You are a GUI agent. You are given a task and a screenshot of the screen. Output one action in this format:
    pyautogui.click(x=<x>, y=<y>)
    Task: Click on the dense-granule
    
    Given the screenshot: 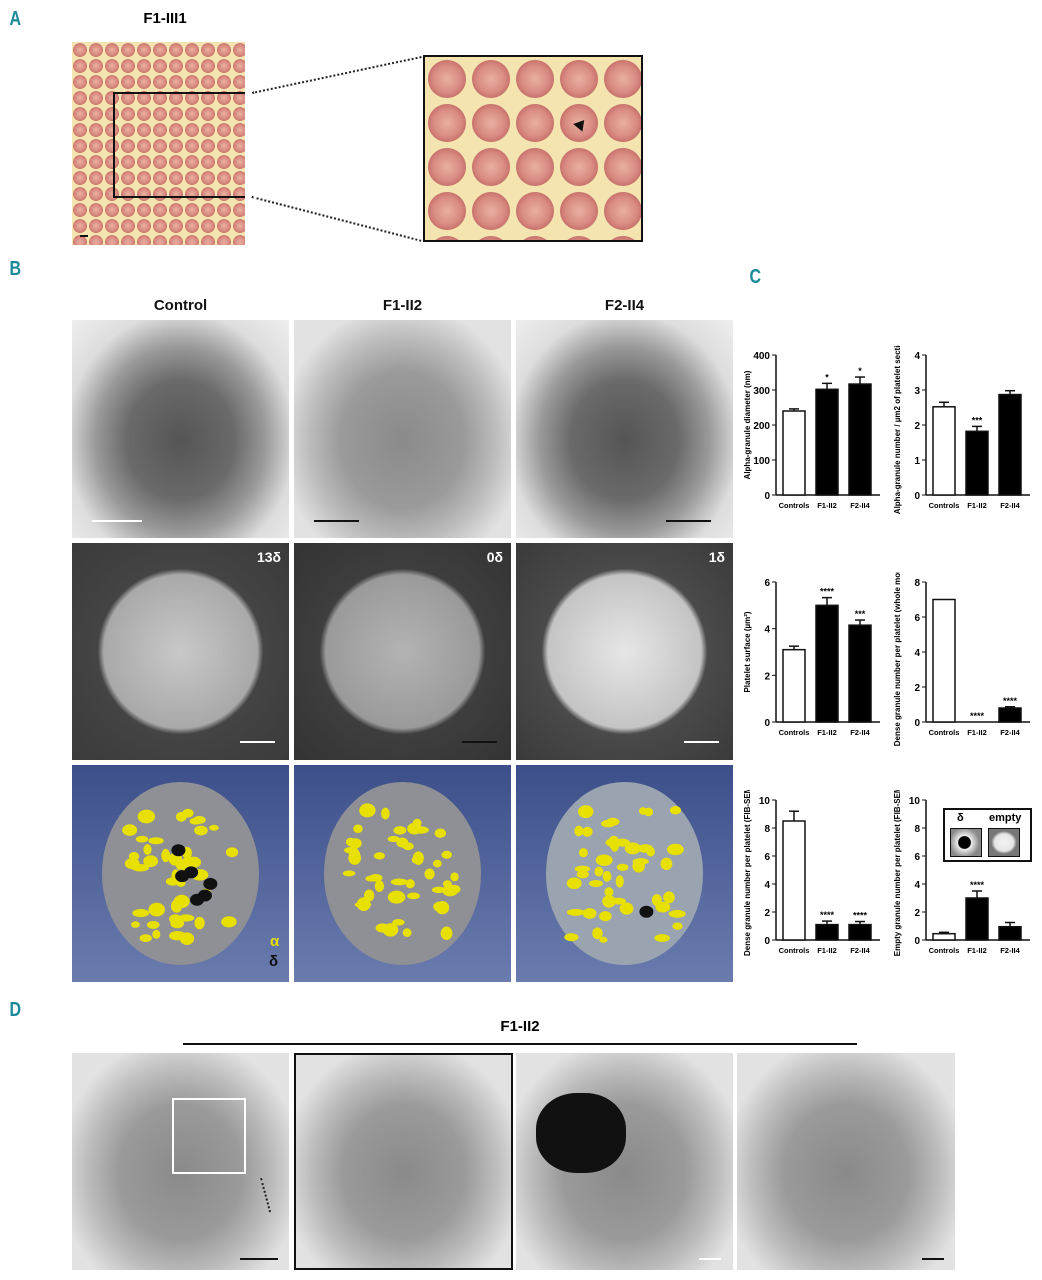 What is the action you would take?
    pyautogui.click(x=178, y=850)
    